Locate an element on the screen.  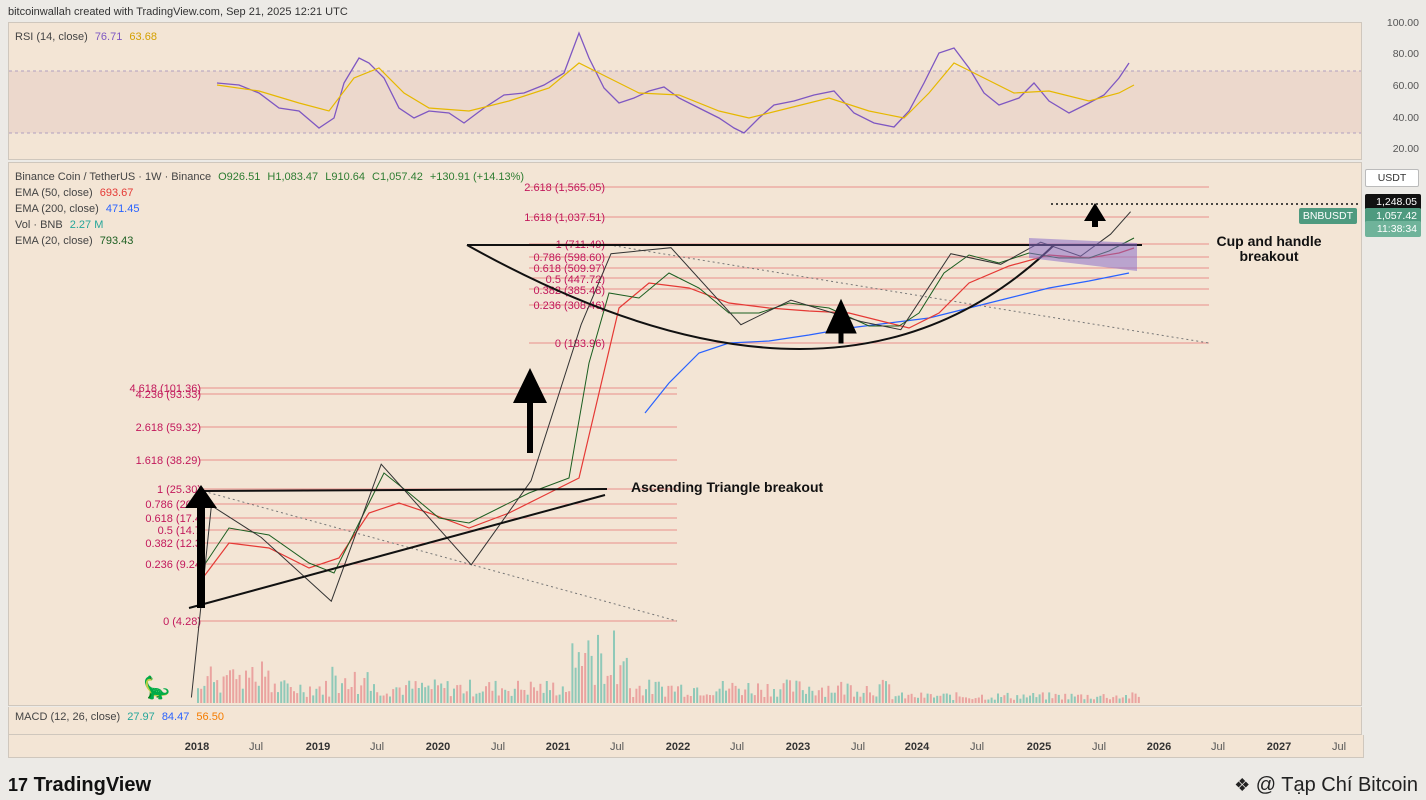
macd-legend: MACD (12, 26, close) 27.97 84.47 56.50 is located at coordinates (119, 717).